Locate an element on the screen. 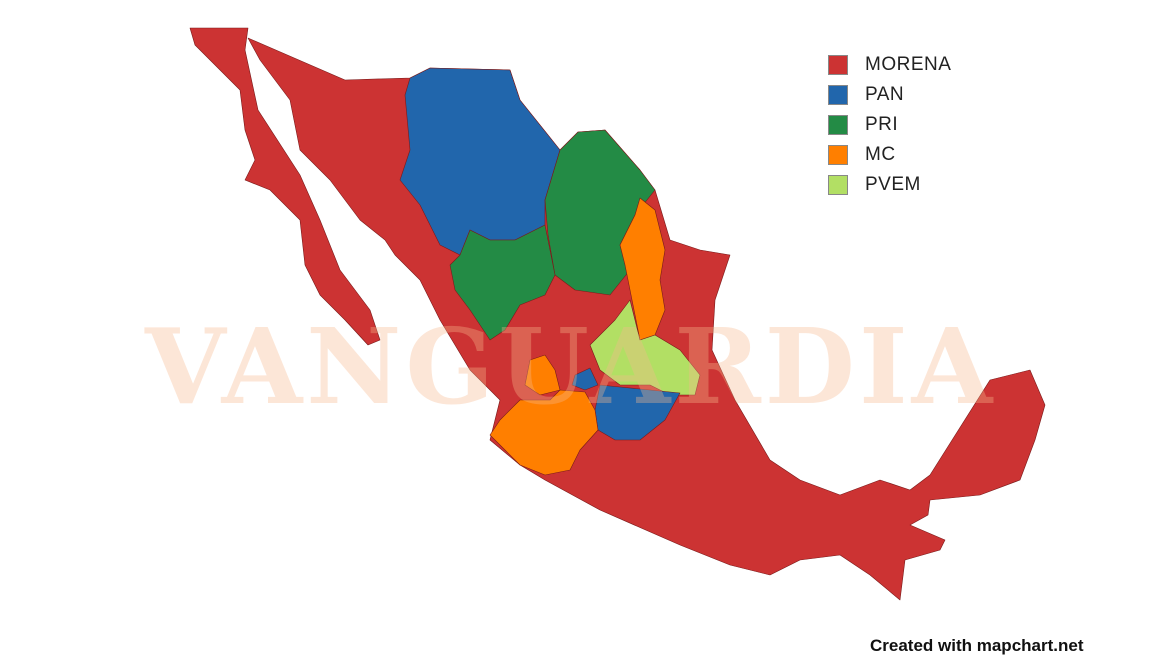 This screenshot has height=656, width=1152. legend-item-mc: MC is located at coordinates (889, 155).